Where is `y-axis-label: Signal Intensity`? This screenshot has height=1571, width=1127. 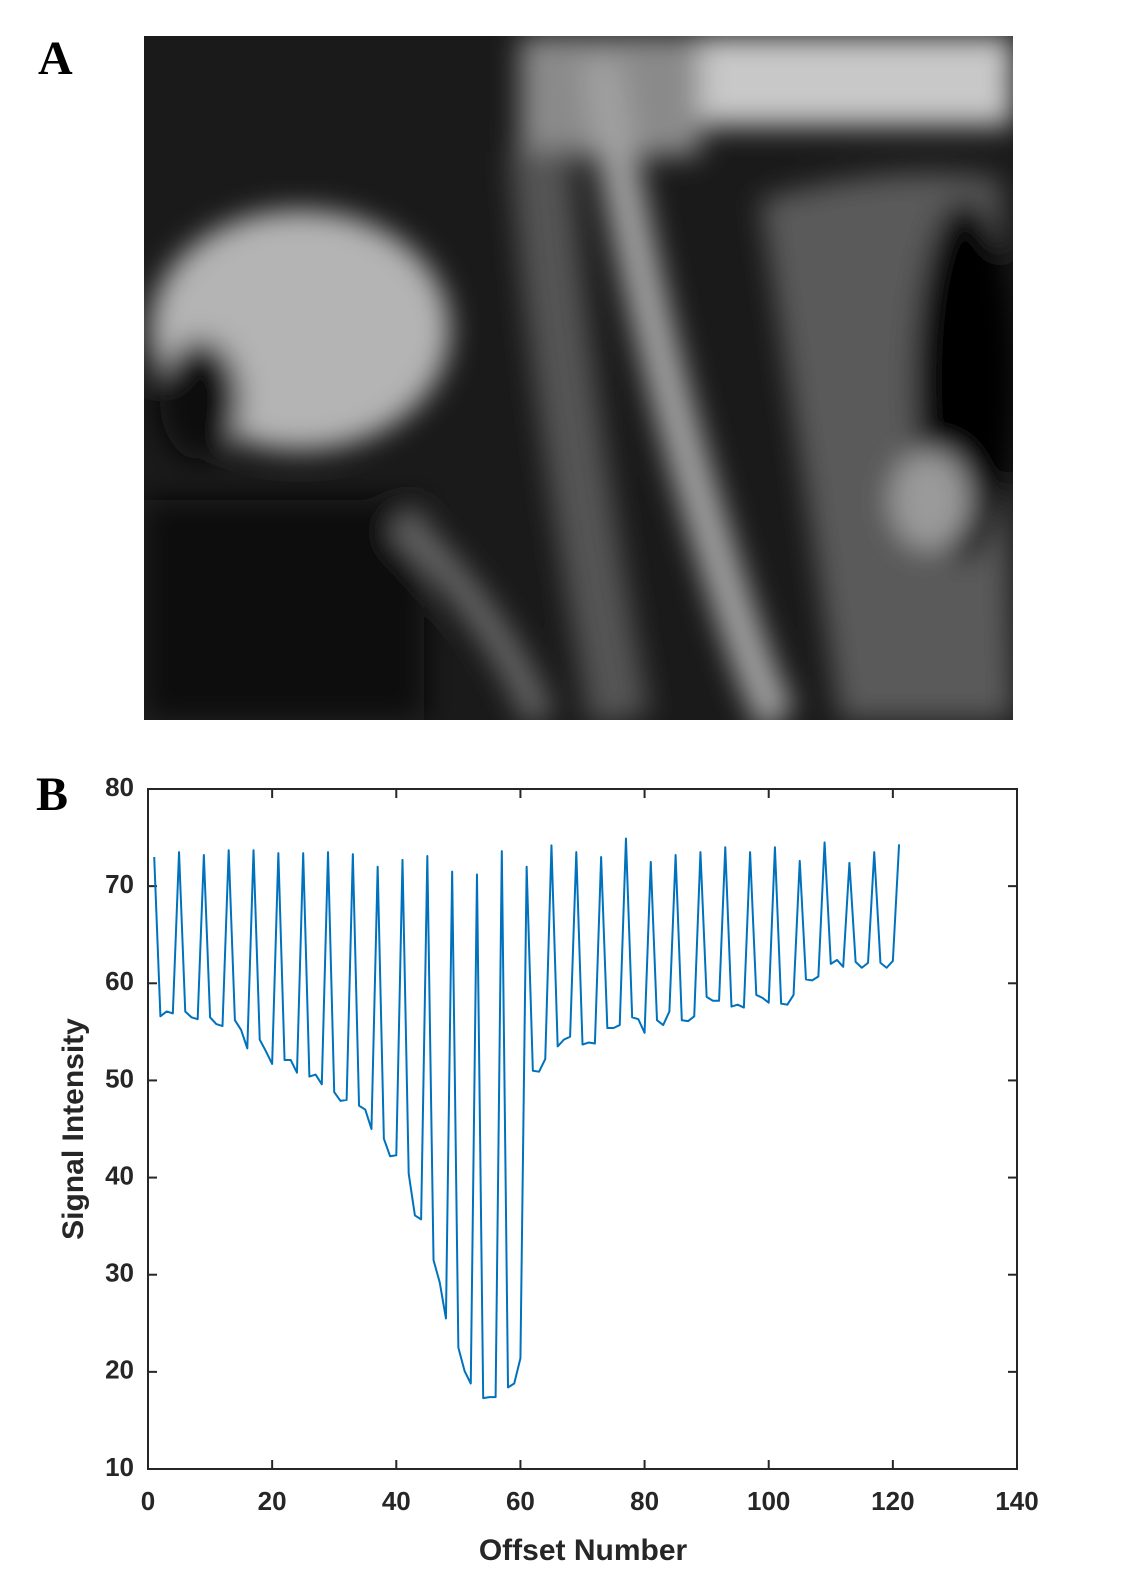 y-axis-label: Signal Intensity is located at coordinates (73, 1129).